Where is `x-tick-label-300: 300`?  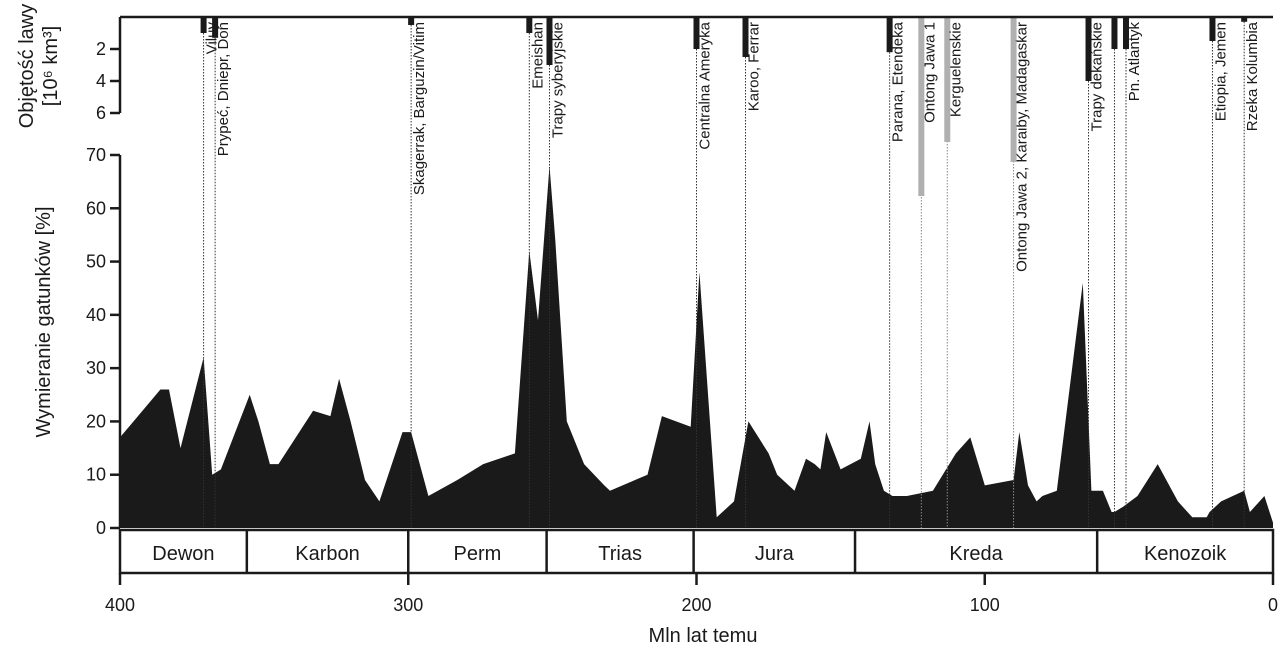 x-tick-label-300: 300 is located at coordinates (408, 605).